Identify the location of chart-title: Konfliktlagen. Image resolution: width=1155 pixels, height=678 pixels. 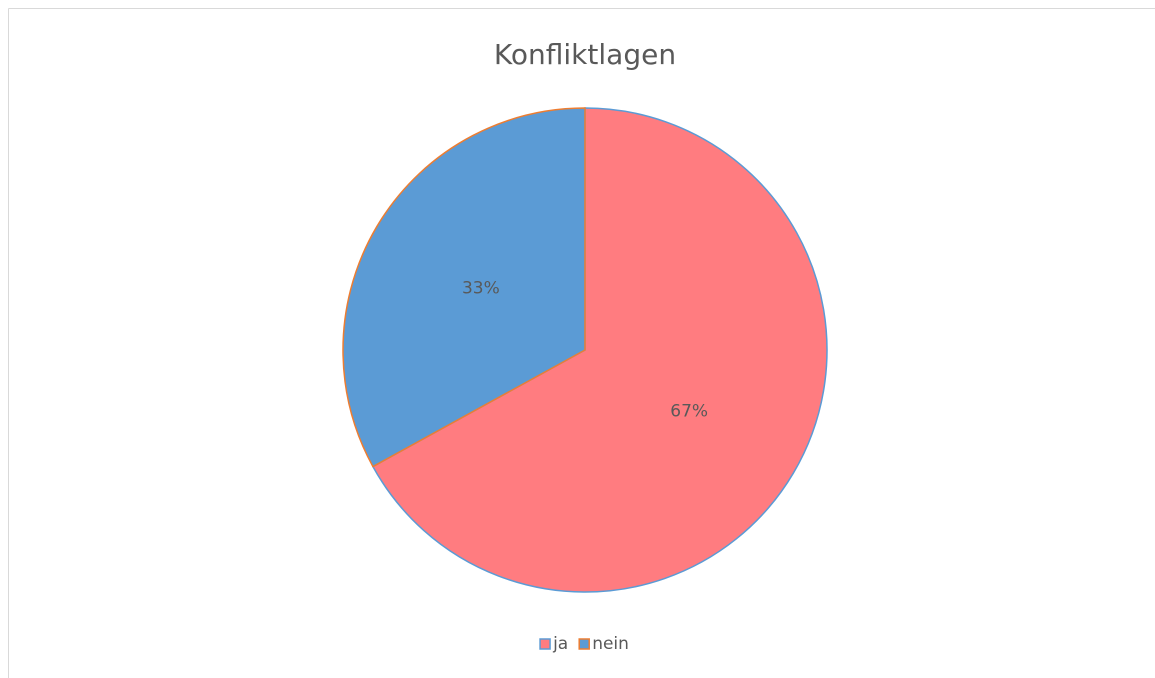
(585, 54).